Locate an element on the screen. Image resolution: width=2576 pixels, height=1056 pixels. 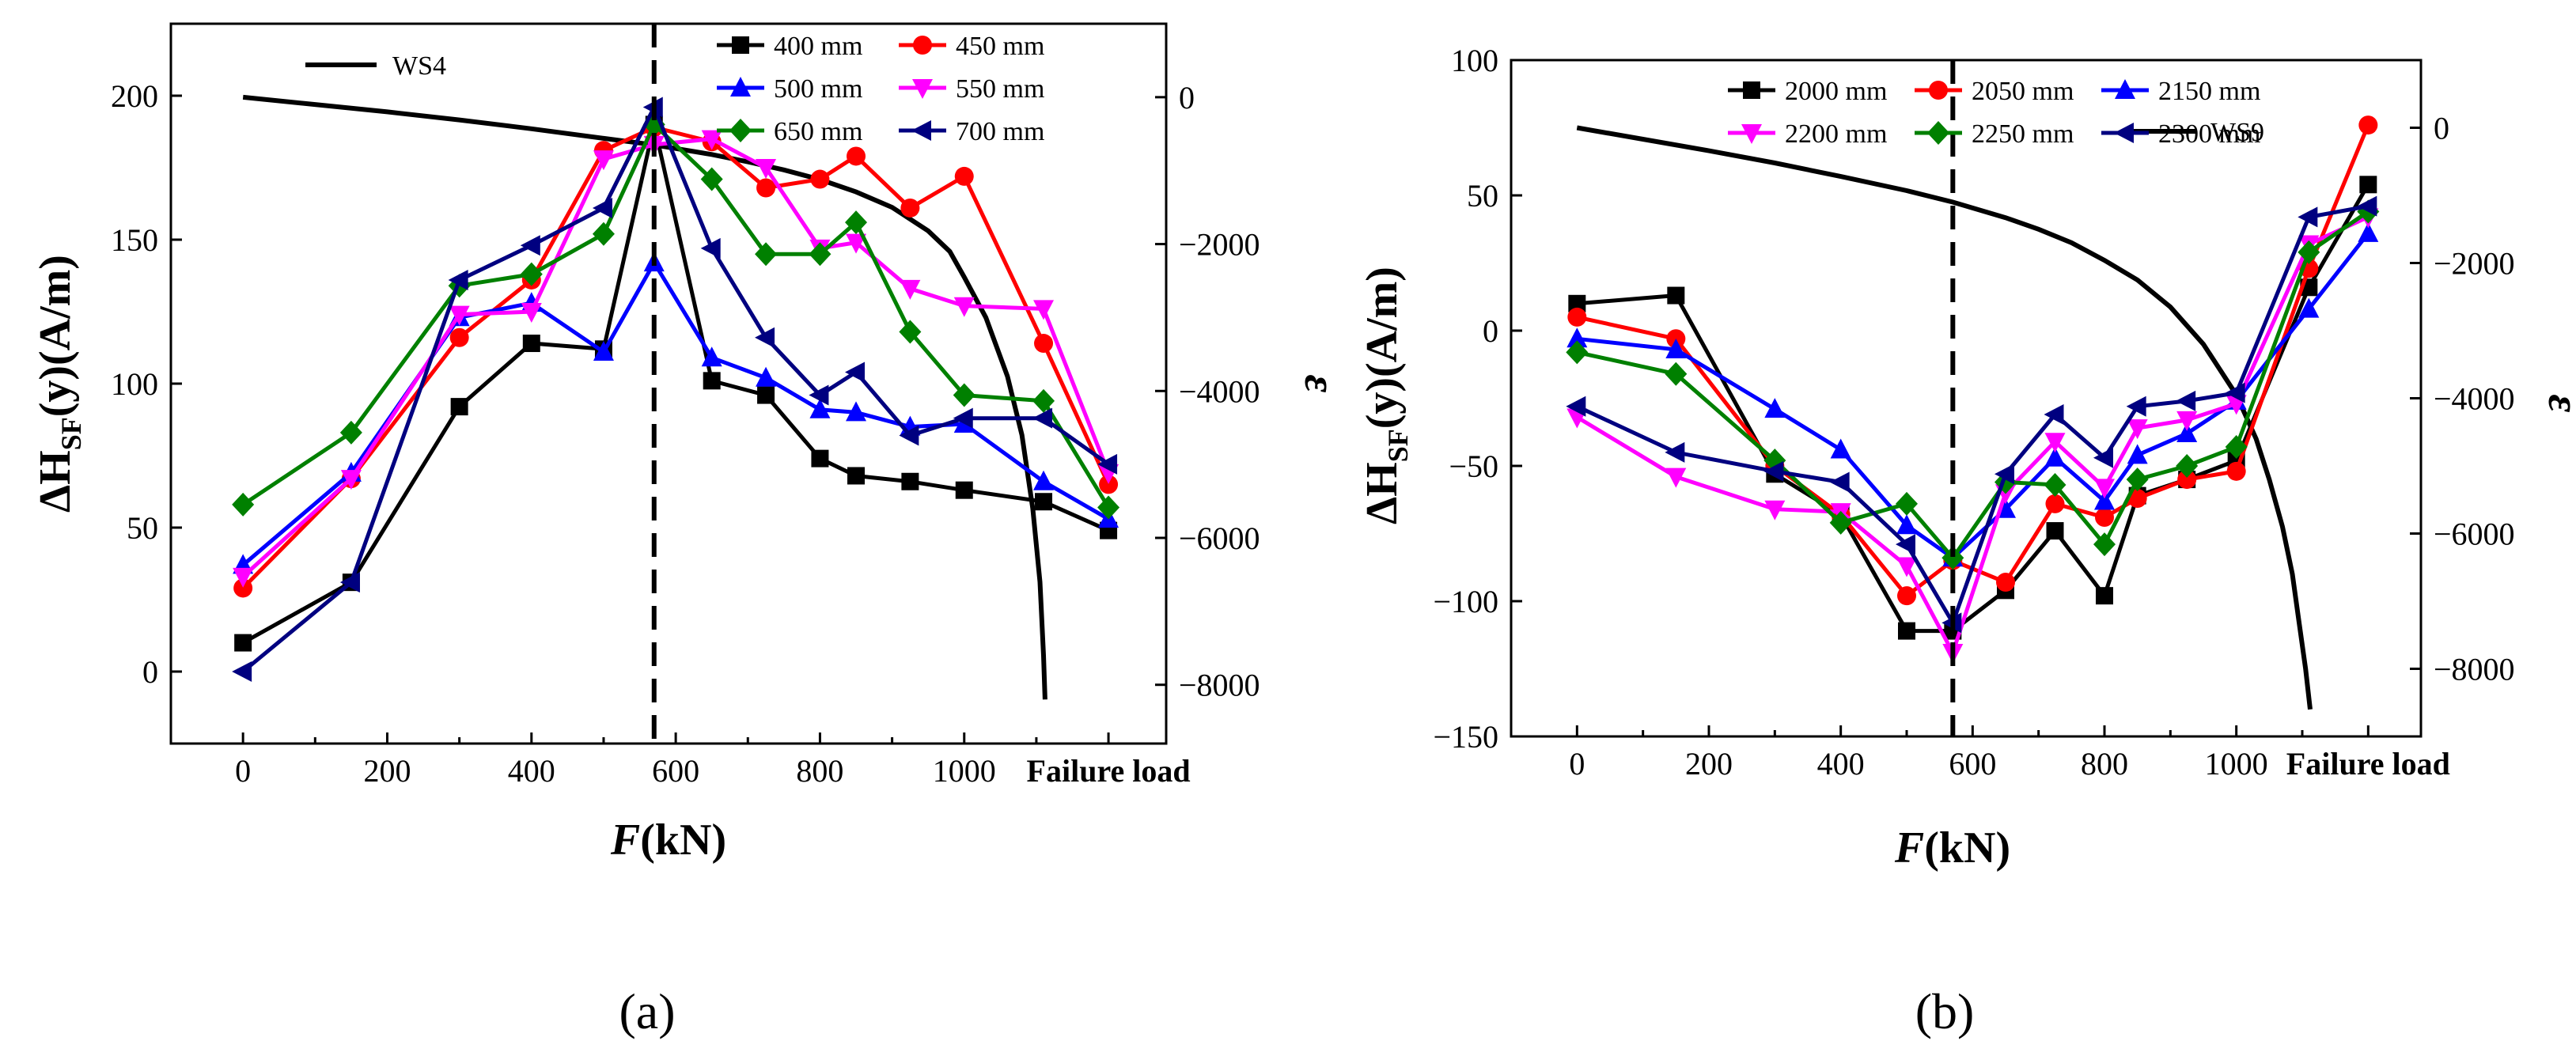
legend-label: 2000 mm is located at coordinates (1836, 91).